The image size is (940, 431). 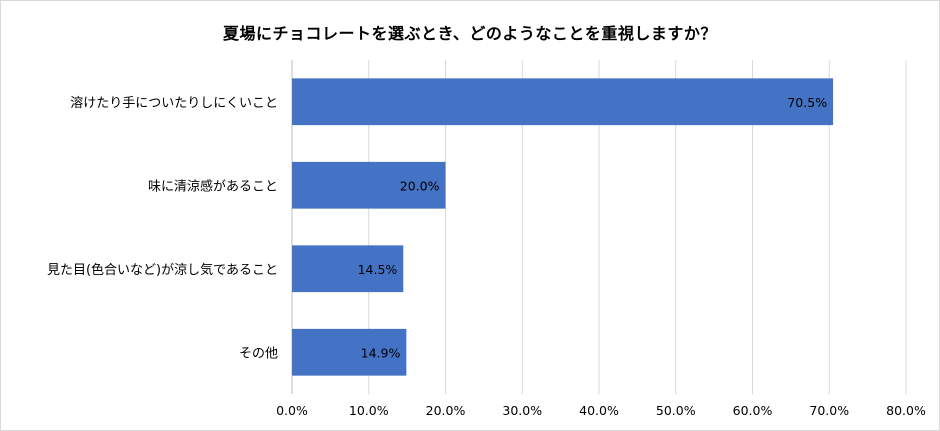 I want to click on category-label: その他, so click(x=258, y=353).